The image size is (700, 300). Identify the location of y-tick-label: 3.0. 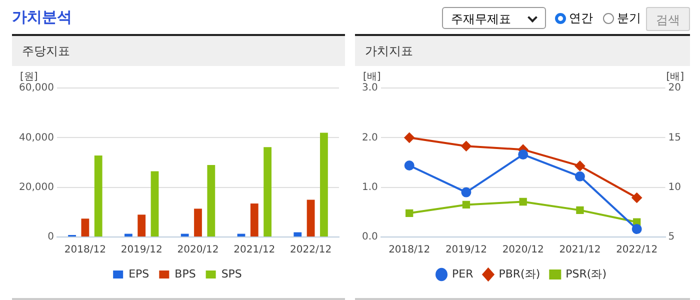
(370, 88).